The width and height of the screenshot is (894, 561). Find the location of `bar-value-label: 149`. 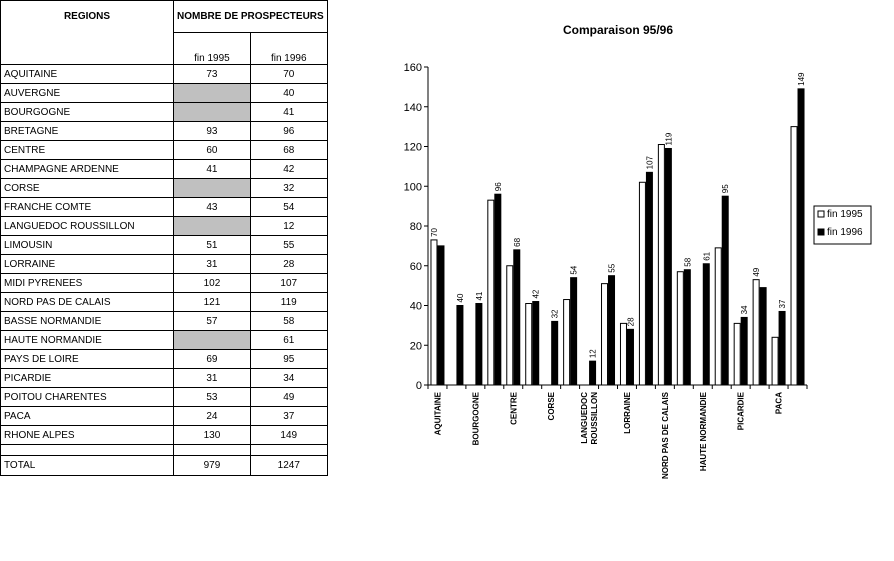

bar-value-label: 149 is located at coordinates (801, 79).